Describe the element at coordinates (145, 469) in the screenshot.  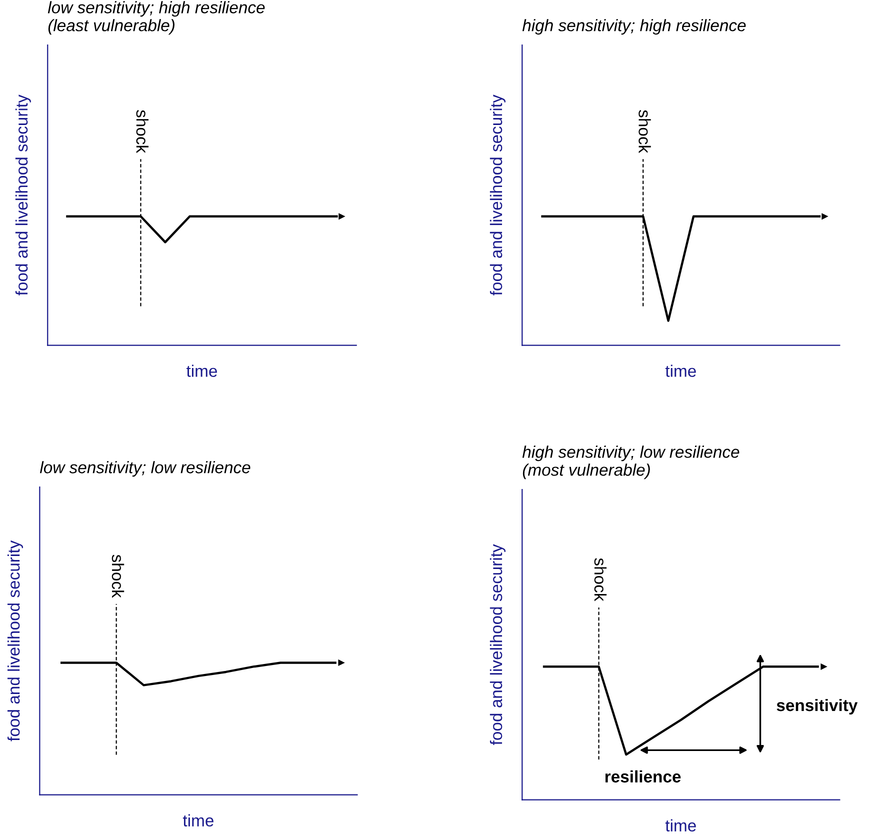
I see `chart-title: low sensitivity; low resilience` at that location.